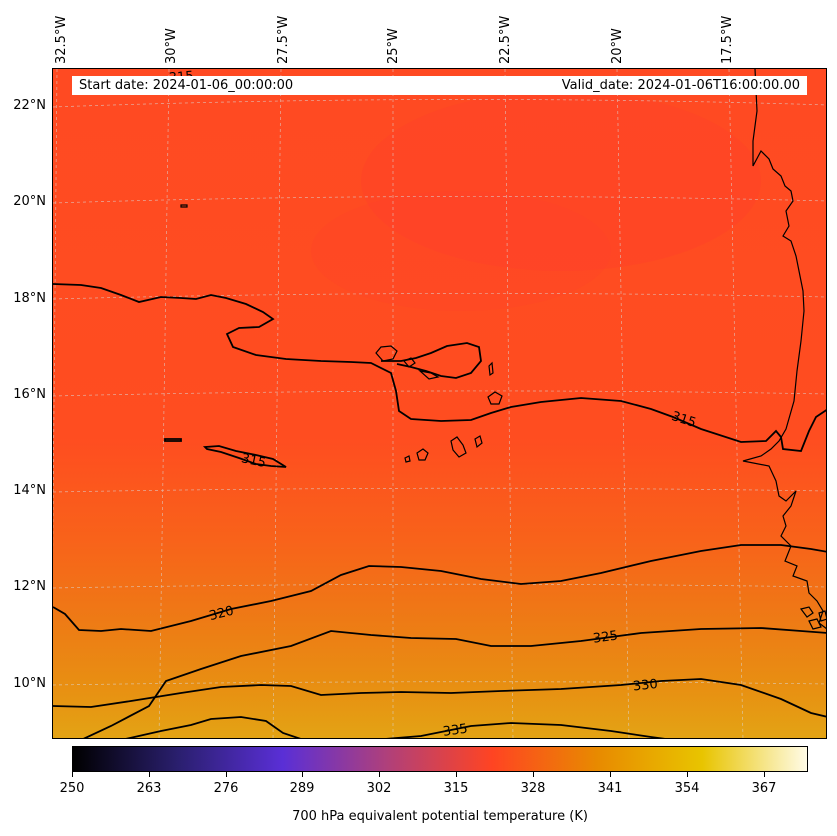  I want to click on valid-date-text: Valid_date: 2024-01-06T16:00:00.00, so click(680, 85).